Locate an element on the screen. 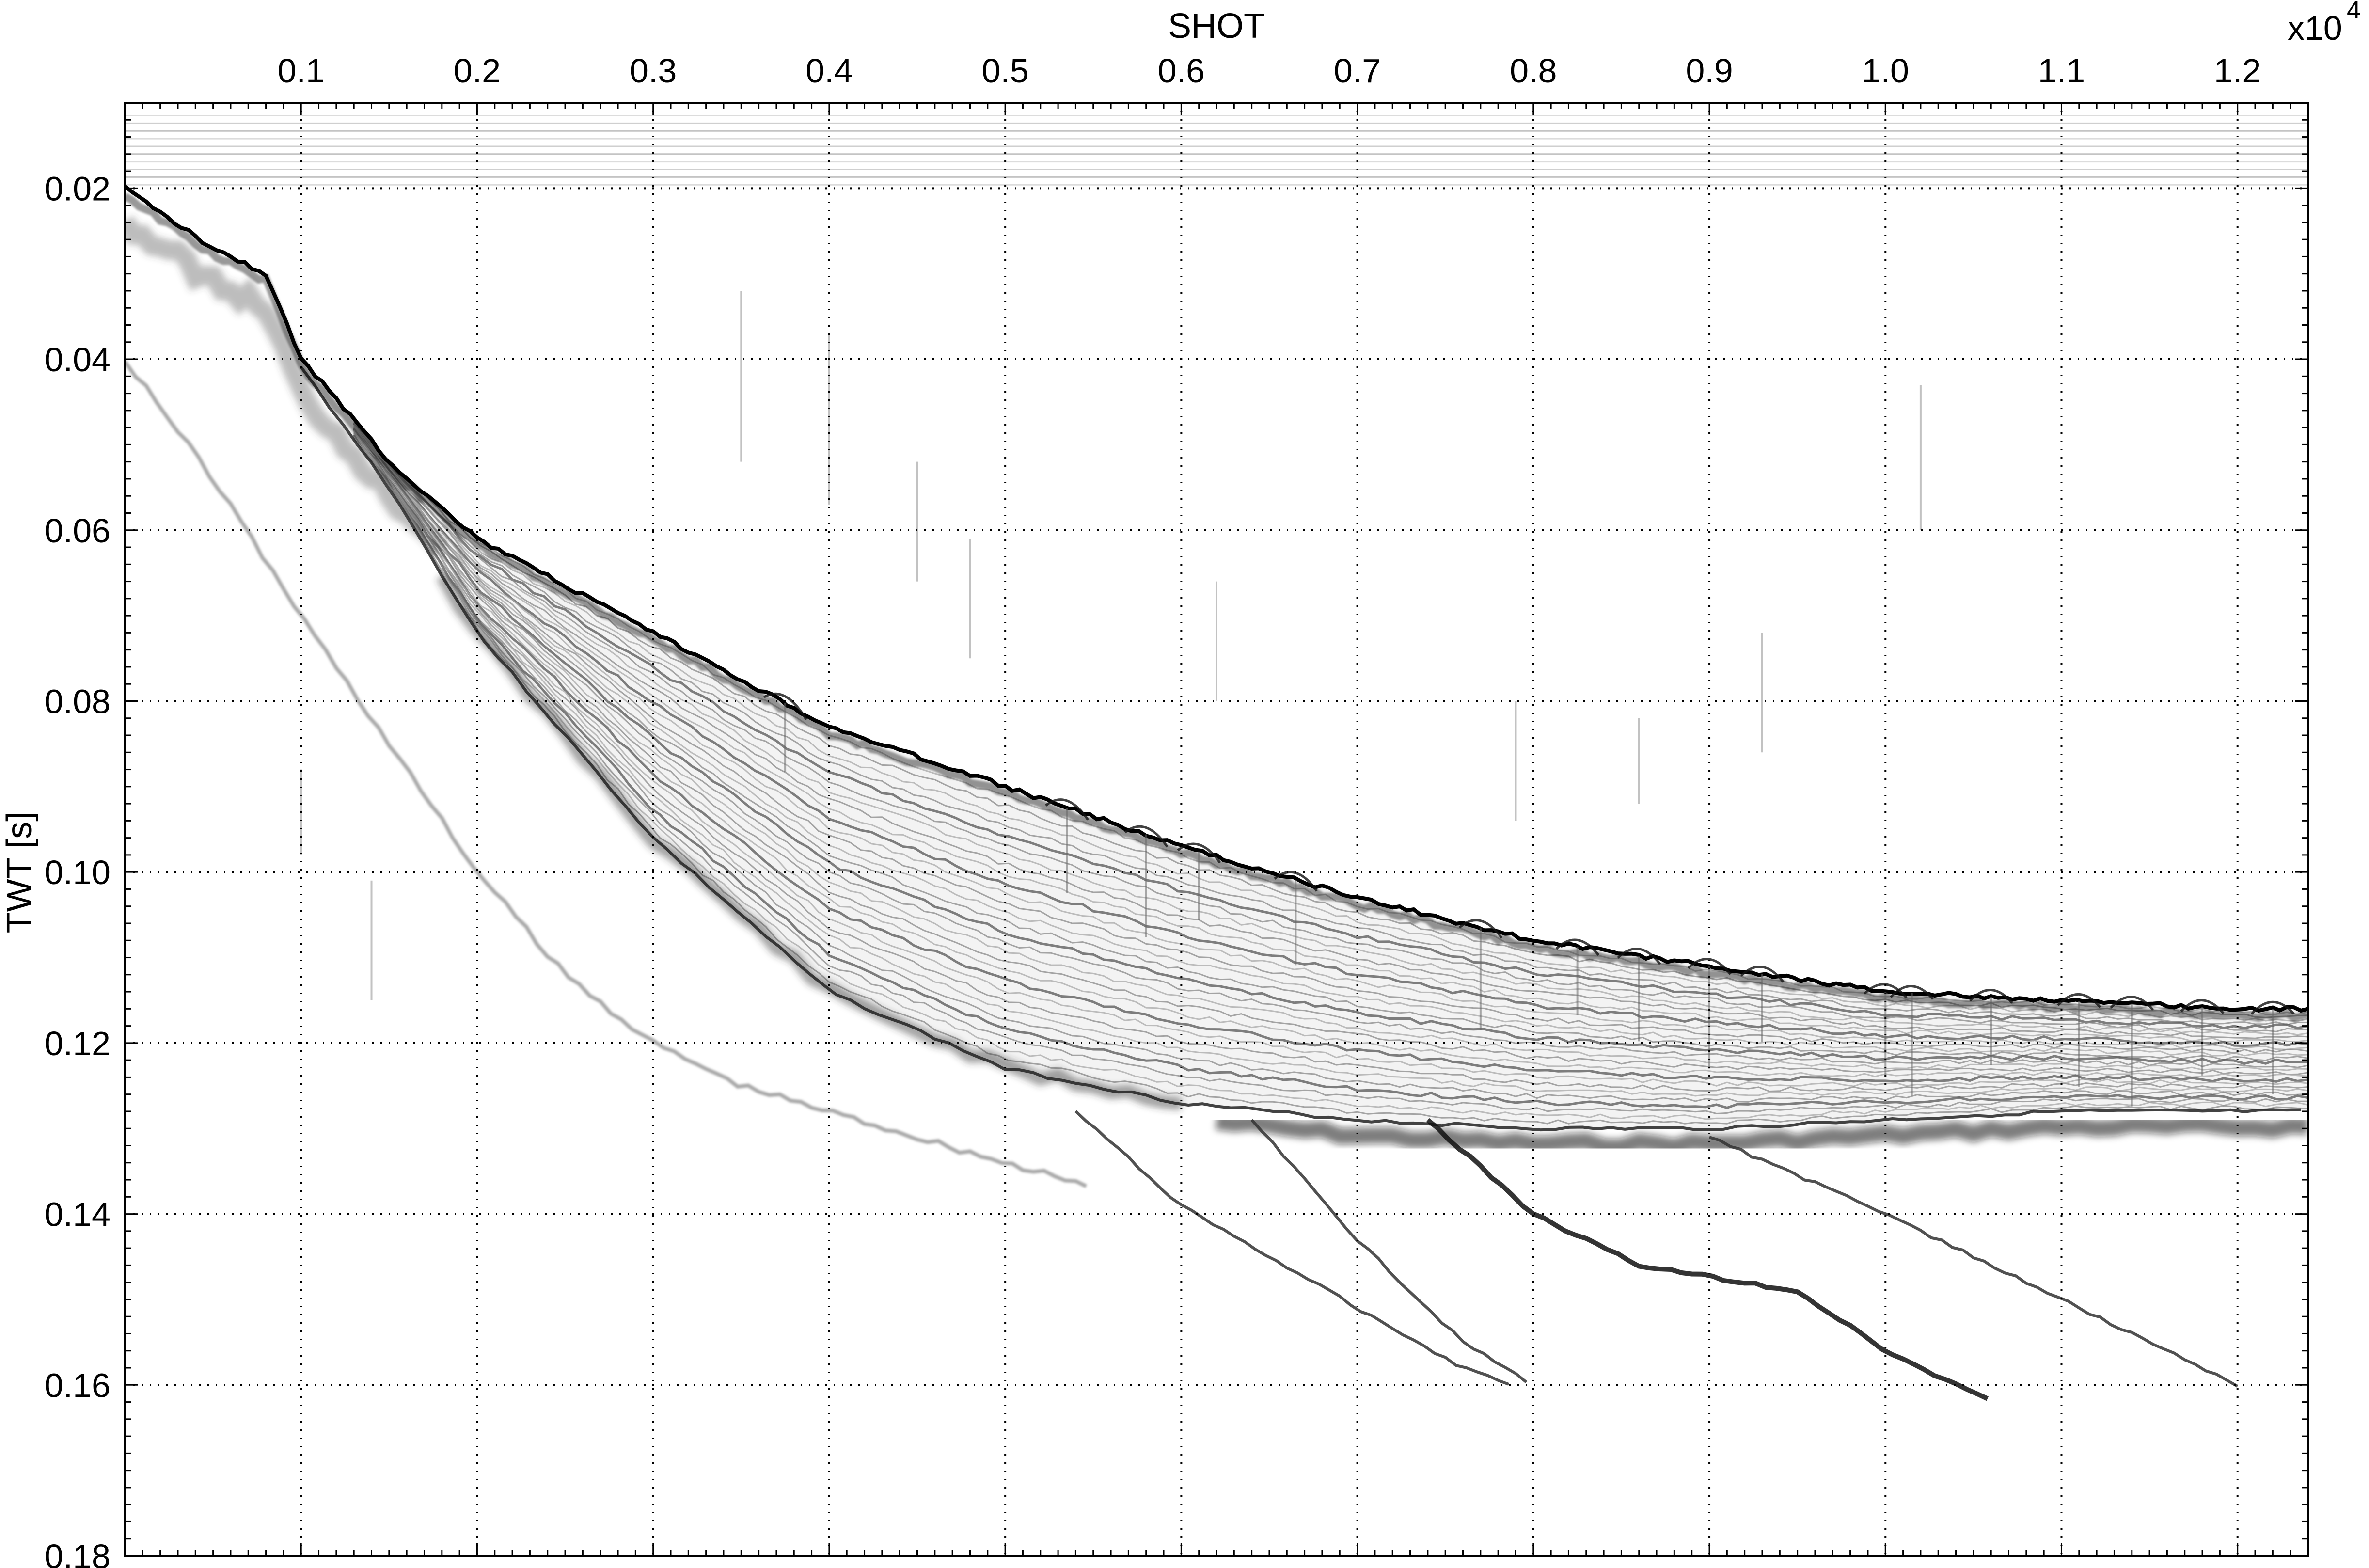  x-tick-label: 0.9 is located at coordinates (1709, 71).